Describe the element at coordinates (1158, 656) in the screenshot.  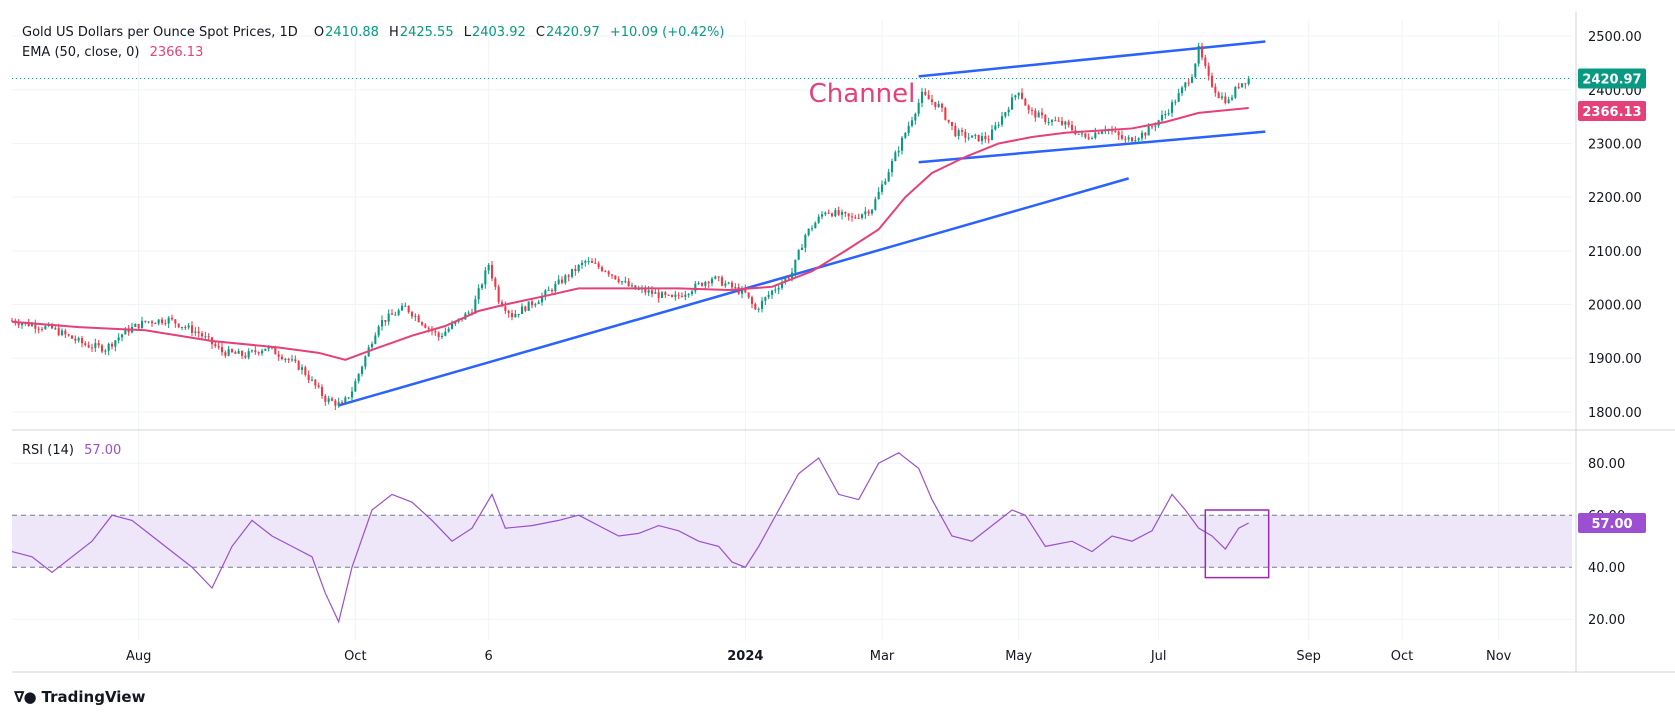
I see `x-tick-label: Jul` at that location.